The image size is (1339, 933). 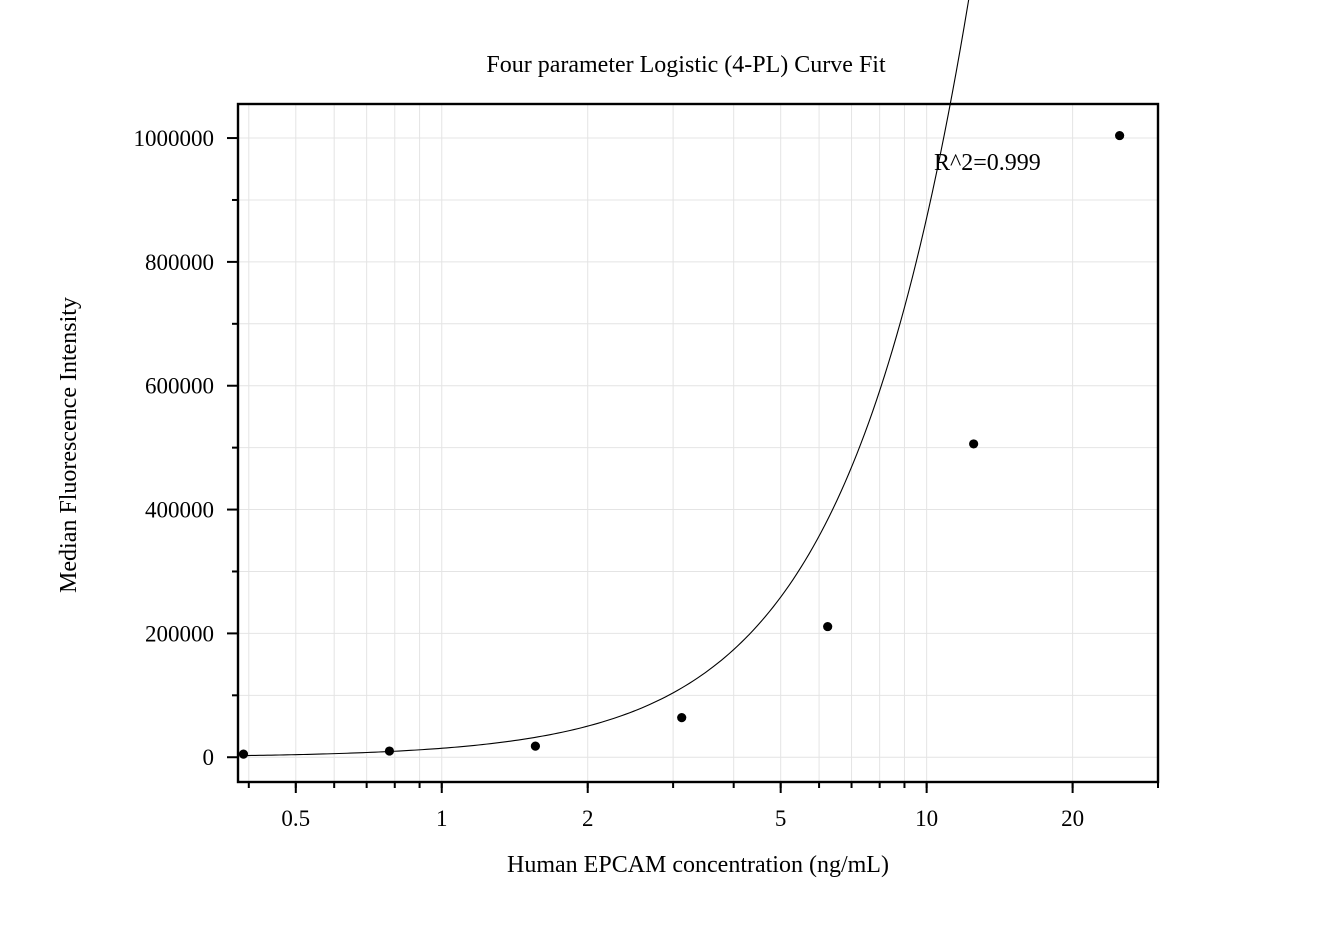 I want to click on y-tick-label: 200000, so click(x=179, y=633).